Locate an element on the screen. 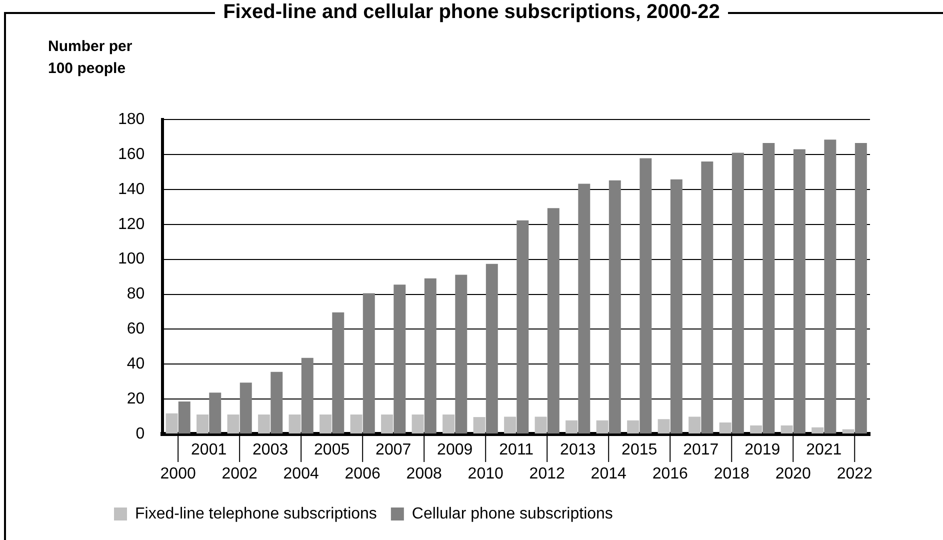  x-tick-label: 2005 is located at coordinates (332, 449).